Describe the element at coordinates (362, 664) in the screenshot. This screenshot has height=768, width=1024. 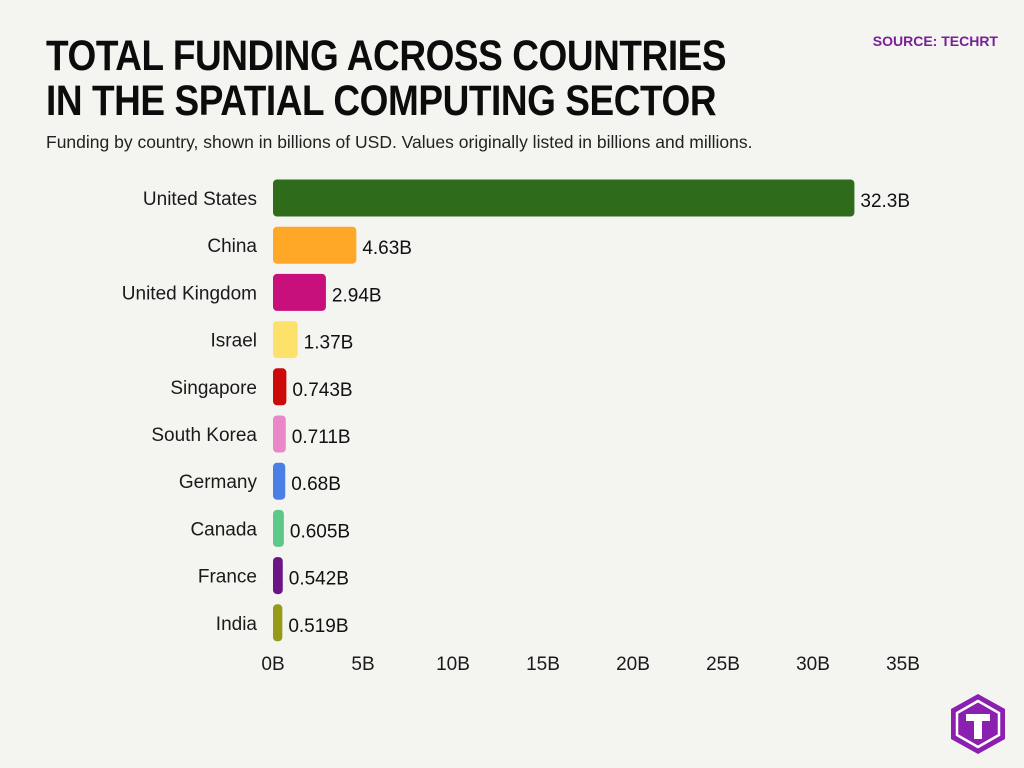
I see `x-tick-label: 5B` at that location.